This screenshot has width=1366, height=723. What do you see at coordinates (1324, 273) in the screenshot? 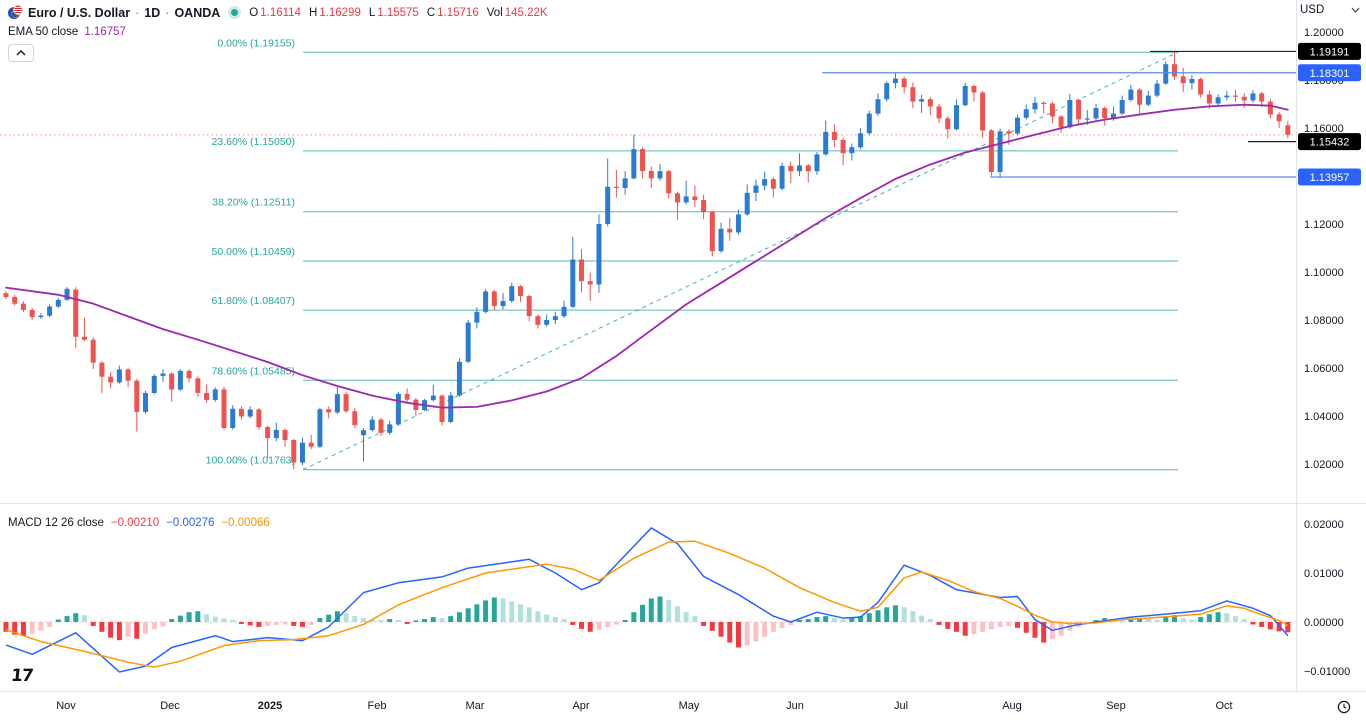
I see `price-tick-label: 1.10000` at bounding box center [1324, 273].